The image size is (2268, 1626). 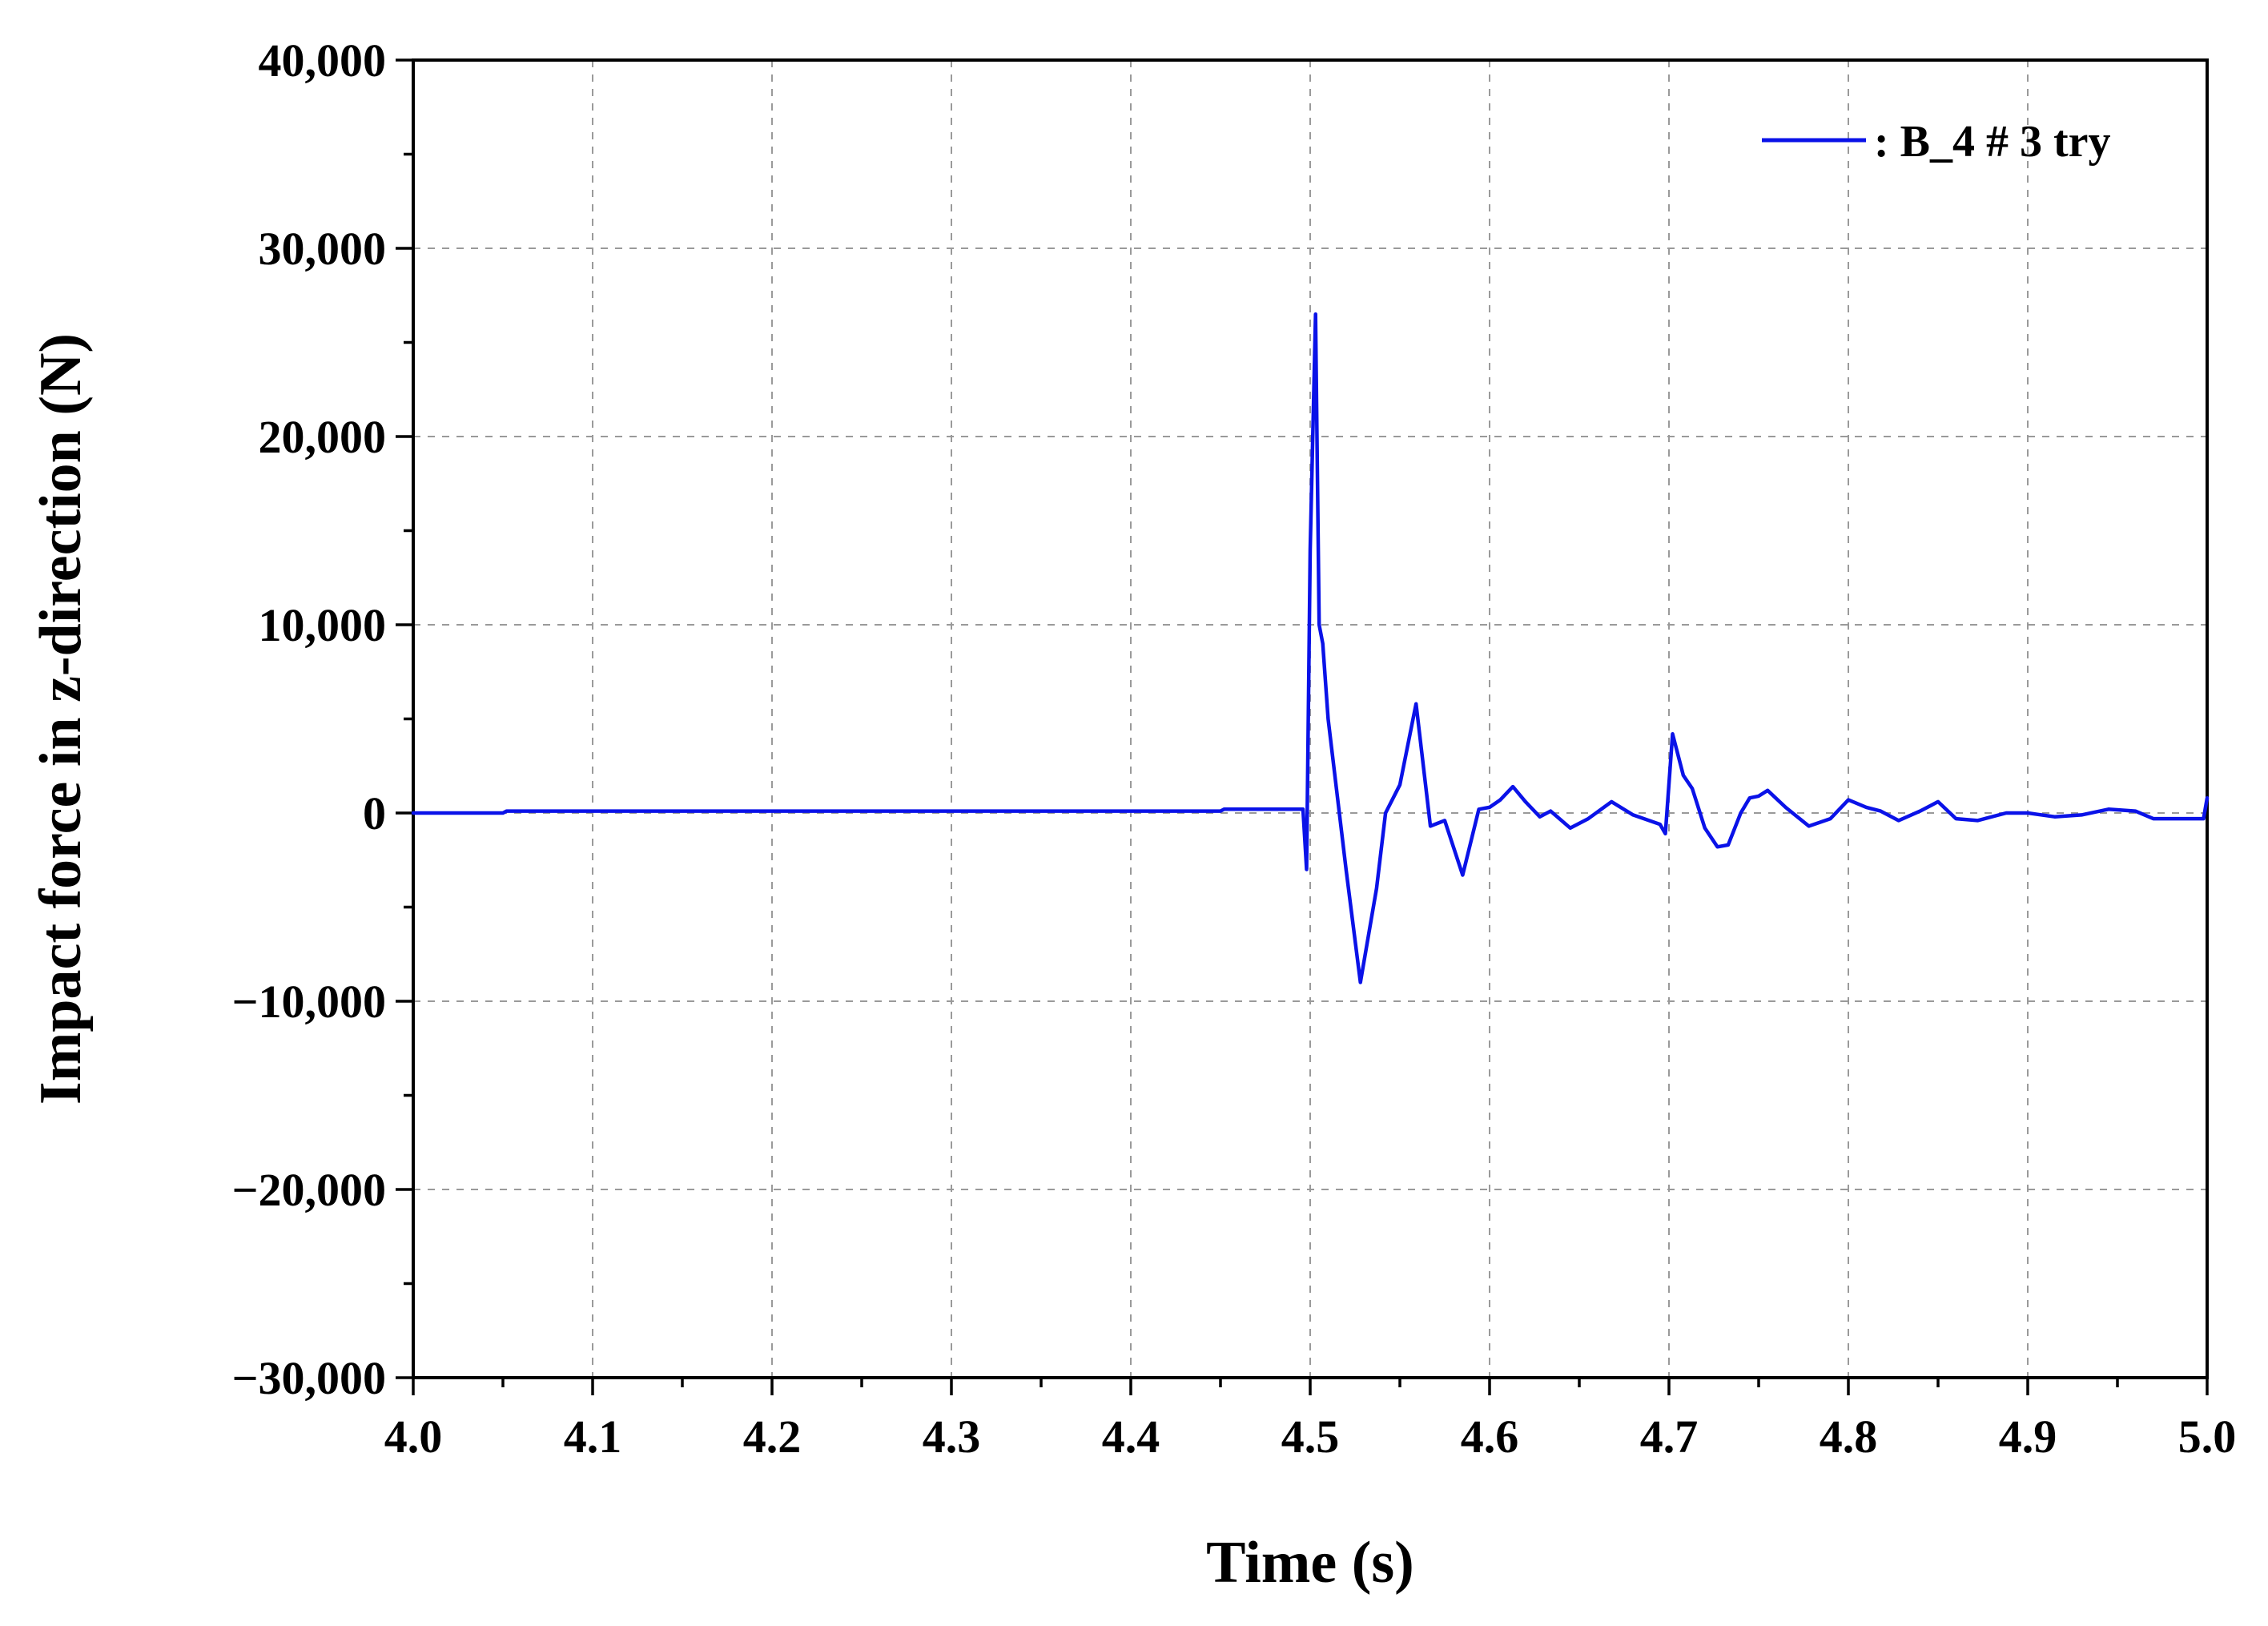 I want to click on y-tick-label: −10,000, so click(x=308, y=1002).